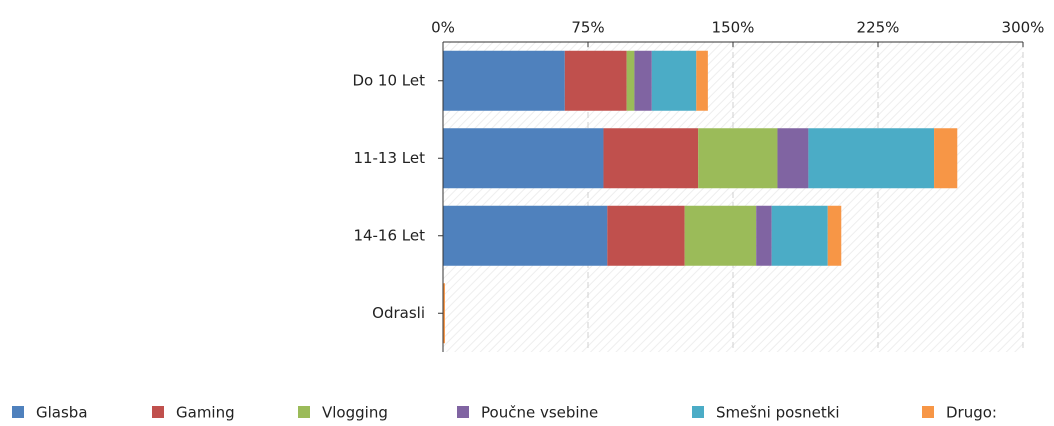 This screenshot has height=426, width=1054. I want to click on legend-label: Poučne vsebine, so click(539, 413).